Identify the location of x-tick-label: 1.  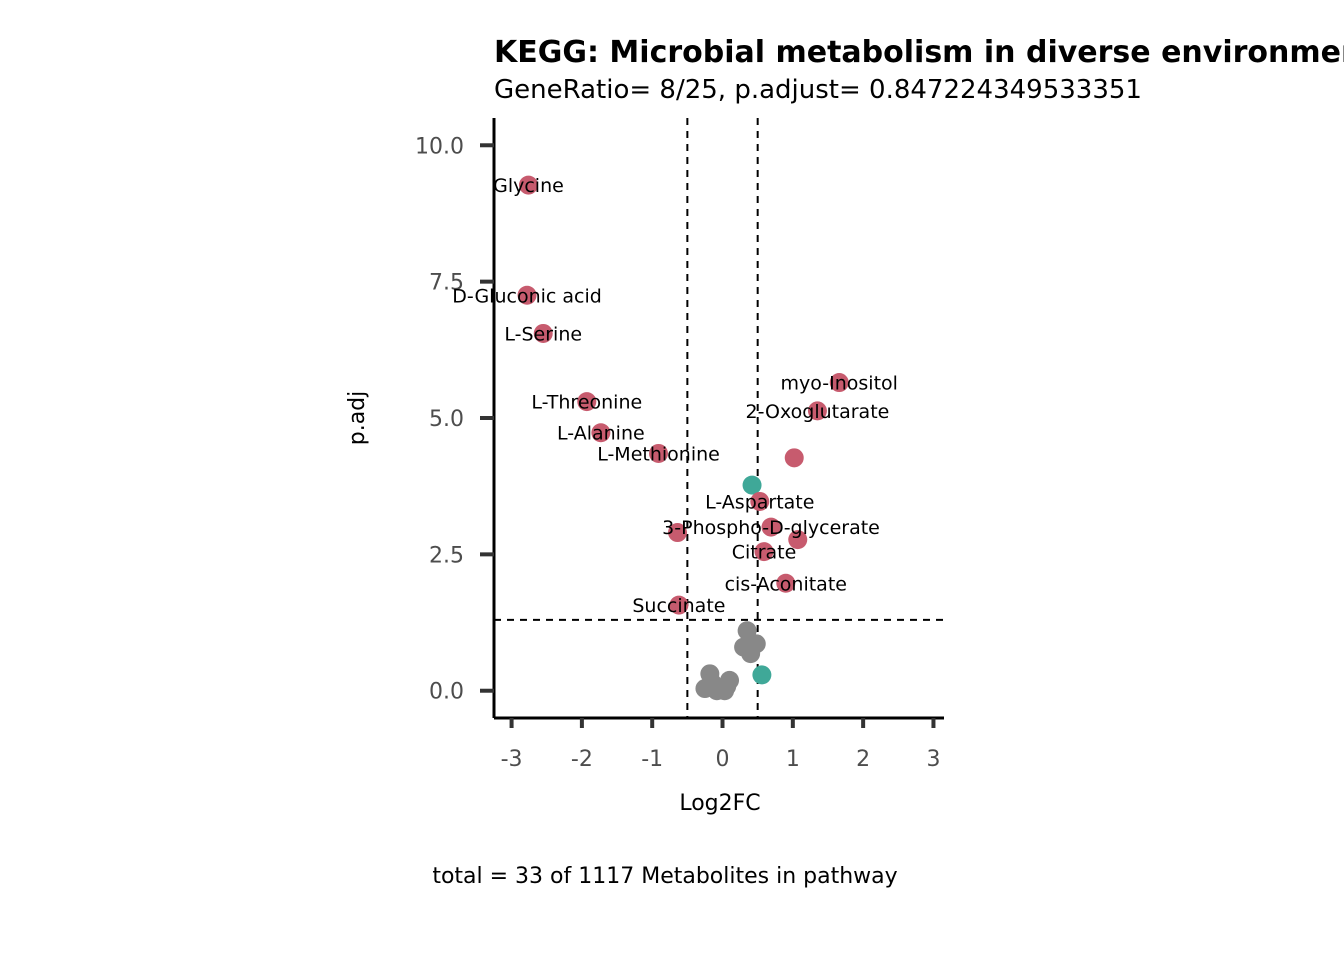
(793, 759).